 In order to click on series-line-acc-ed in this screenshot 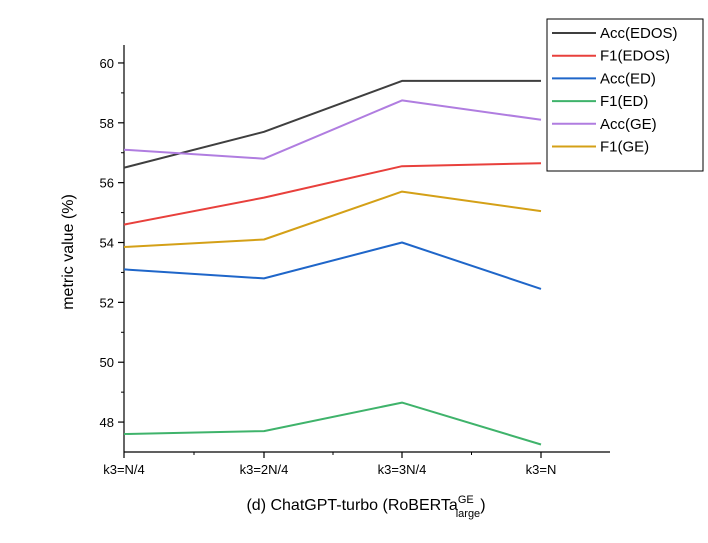, I will do `click(332, 265)`.